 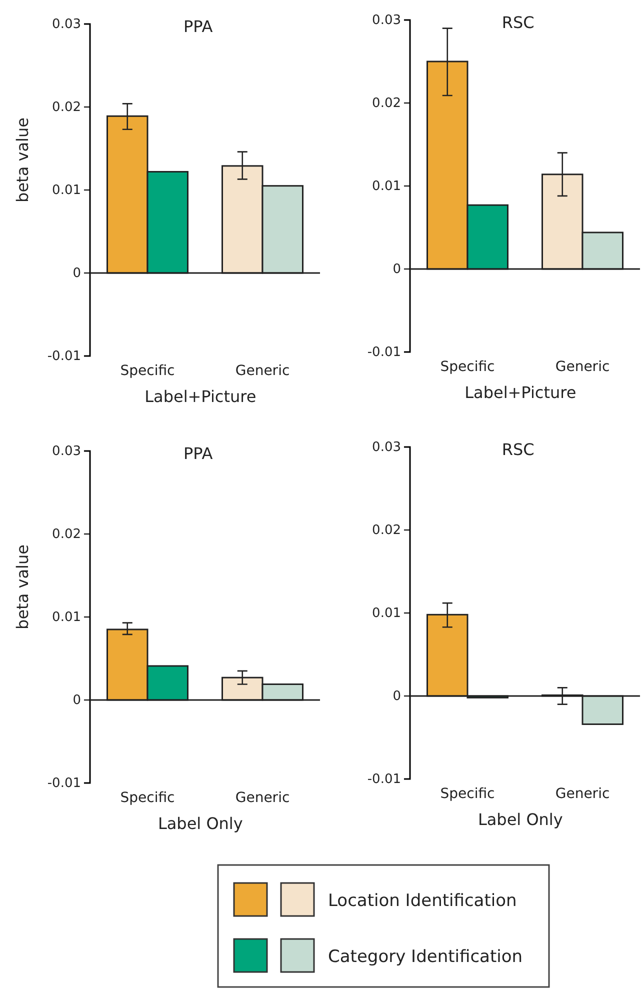 I want to click on legend-label: Location Identification, so click(x=422, y=901).